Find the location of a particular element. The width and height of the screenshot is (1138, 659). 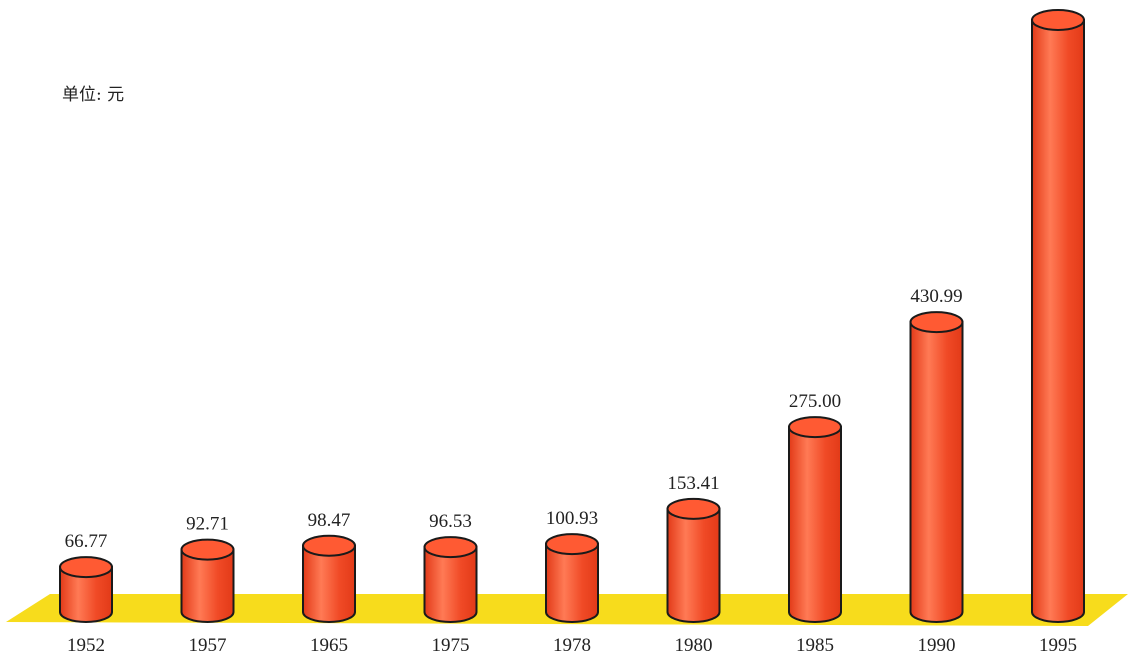

x-tick-label-1975: 1975 is located at coordinates (451, 645).